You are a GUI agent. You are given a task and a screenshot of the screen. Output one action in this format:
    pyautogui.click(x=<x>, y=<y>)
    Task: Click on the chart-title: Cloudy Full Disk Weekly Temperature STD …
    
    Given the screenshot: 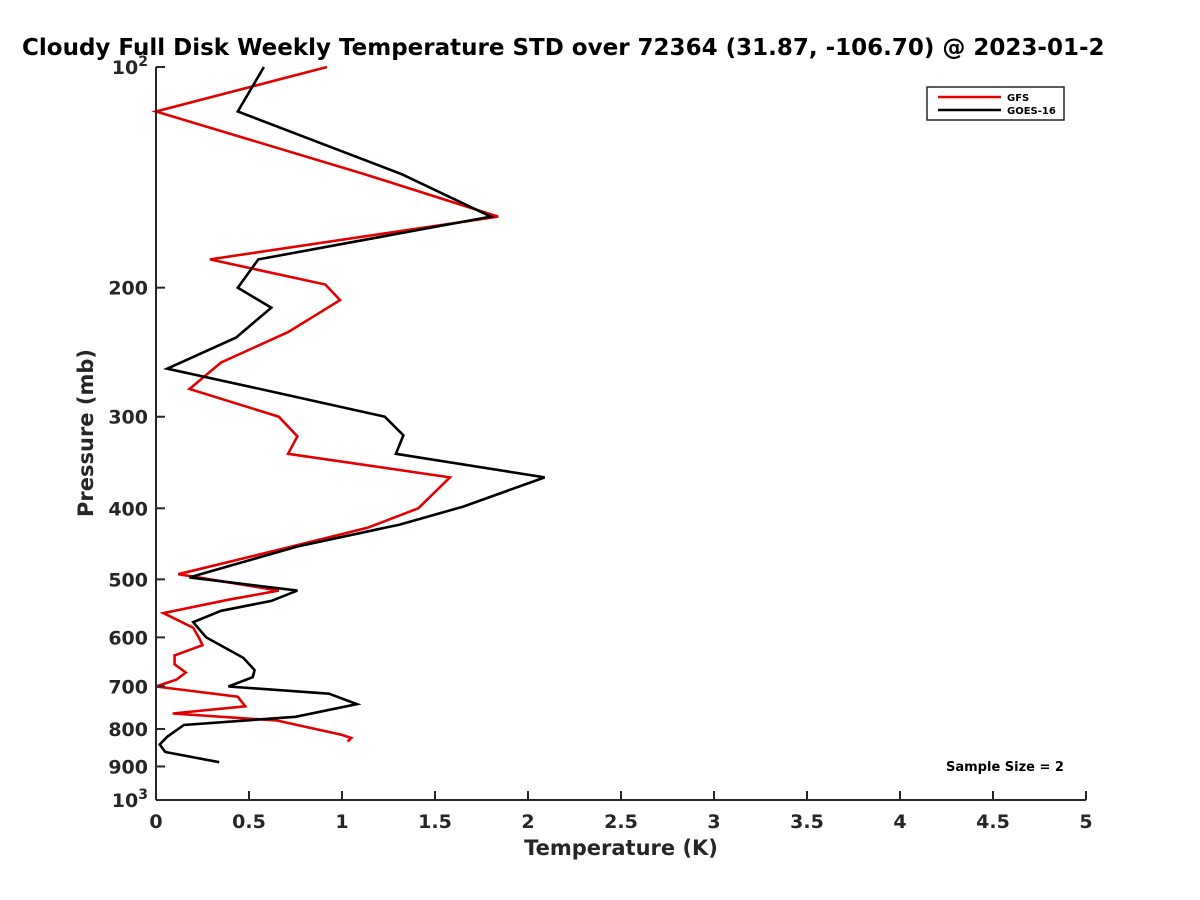 What is the action you would take?
    pyautogui.click(x=563, y=48)
    